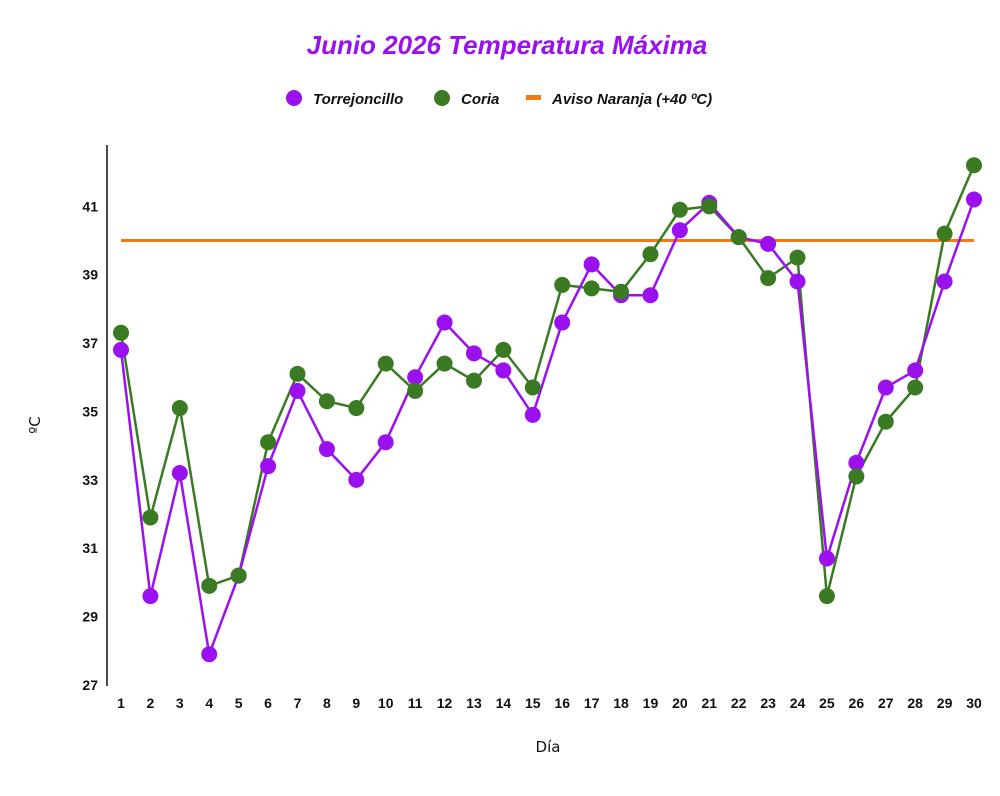 This screenshot has width=1000, height=796. What do you see at coordinates (915, 703) in the screenshot?
I see `x-tick-label: 28` at bounding box center [915, 703].